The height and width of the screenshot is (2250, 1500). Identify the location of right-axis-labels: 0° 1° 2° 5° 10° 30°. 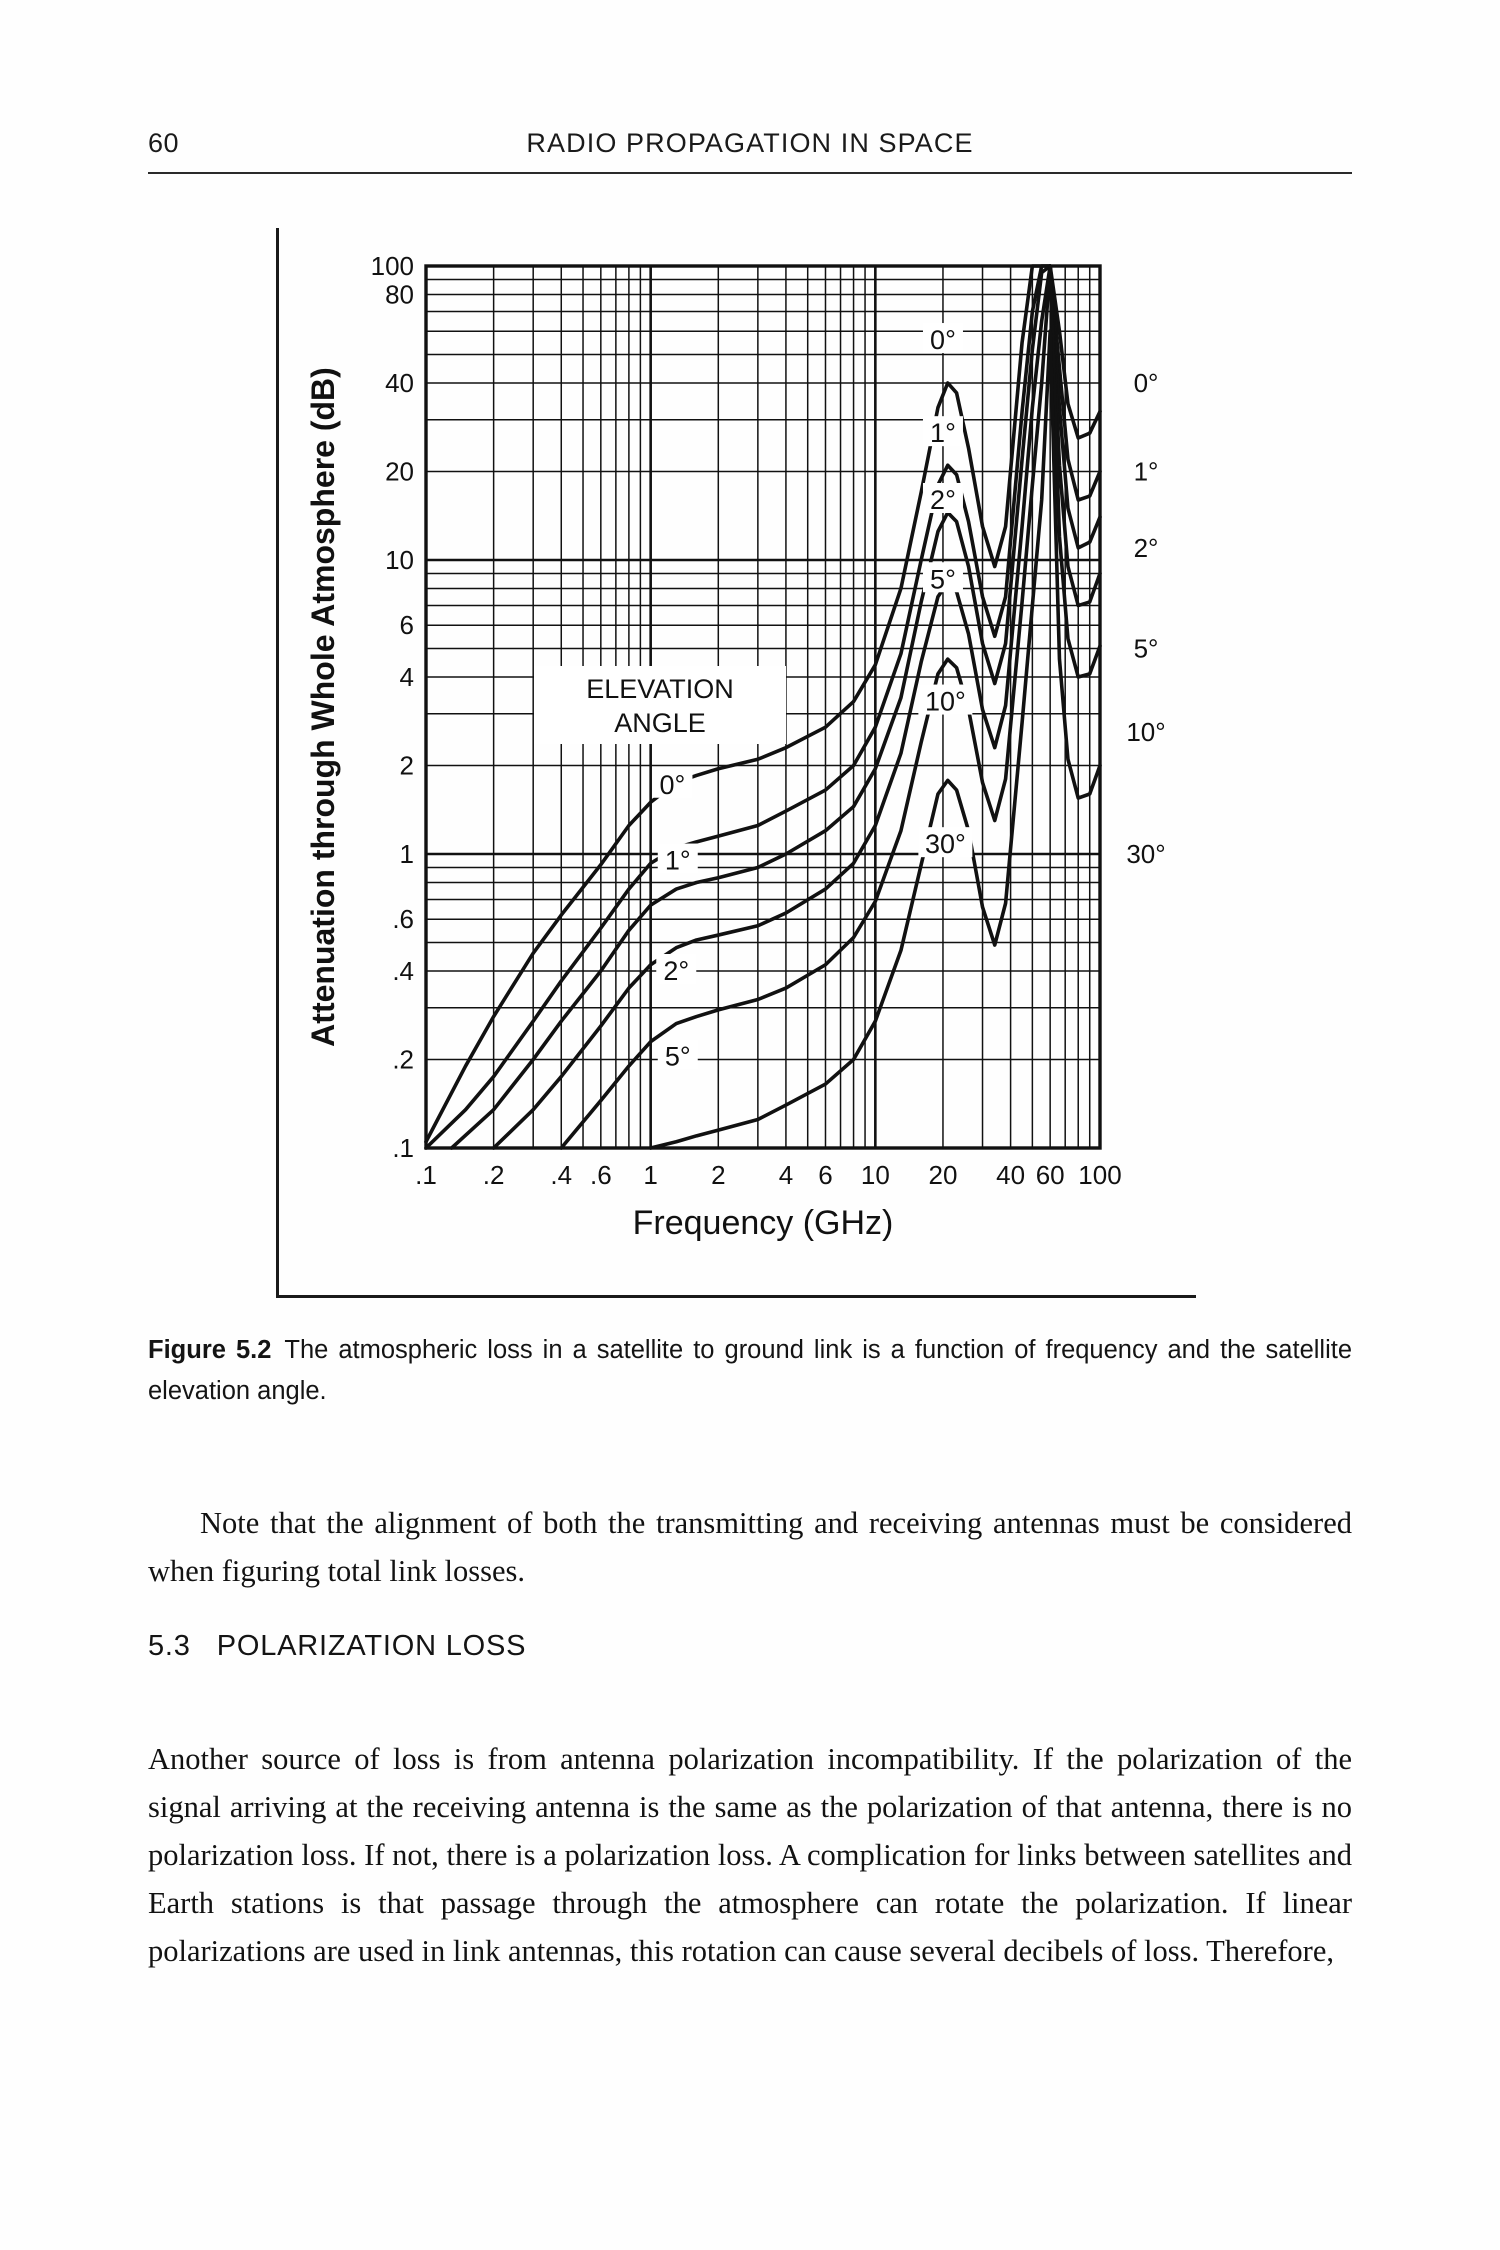
(1145, 618).